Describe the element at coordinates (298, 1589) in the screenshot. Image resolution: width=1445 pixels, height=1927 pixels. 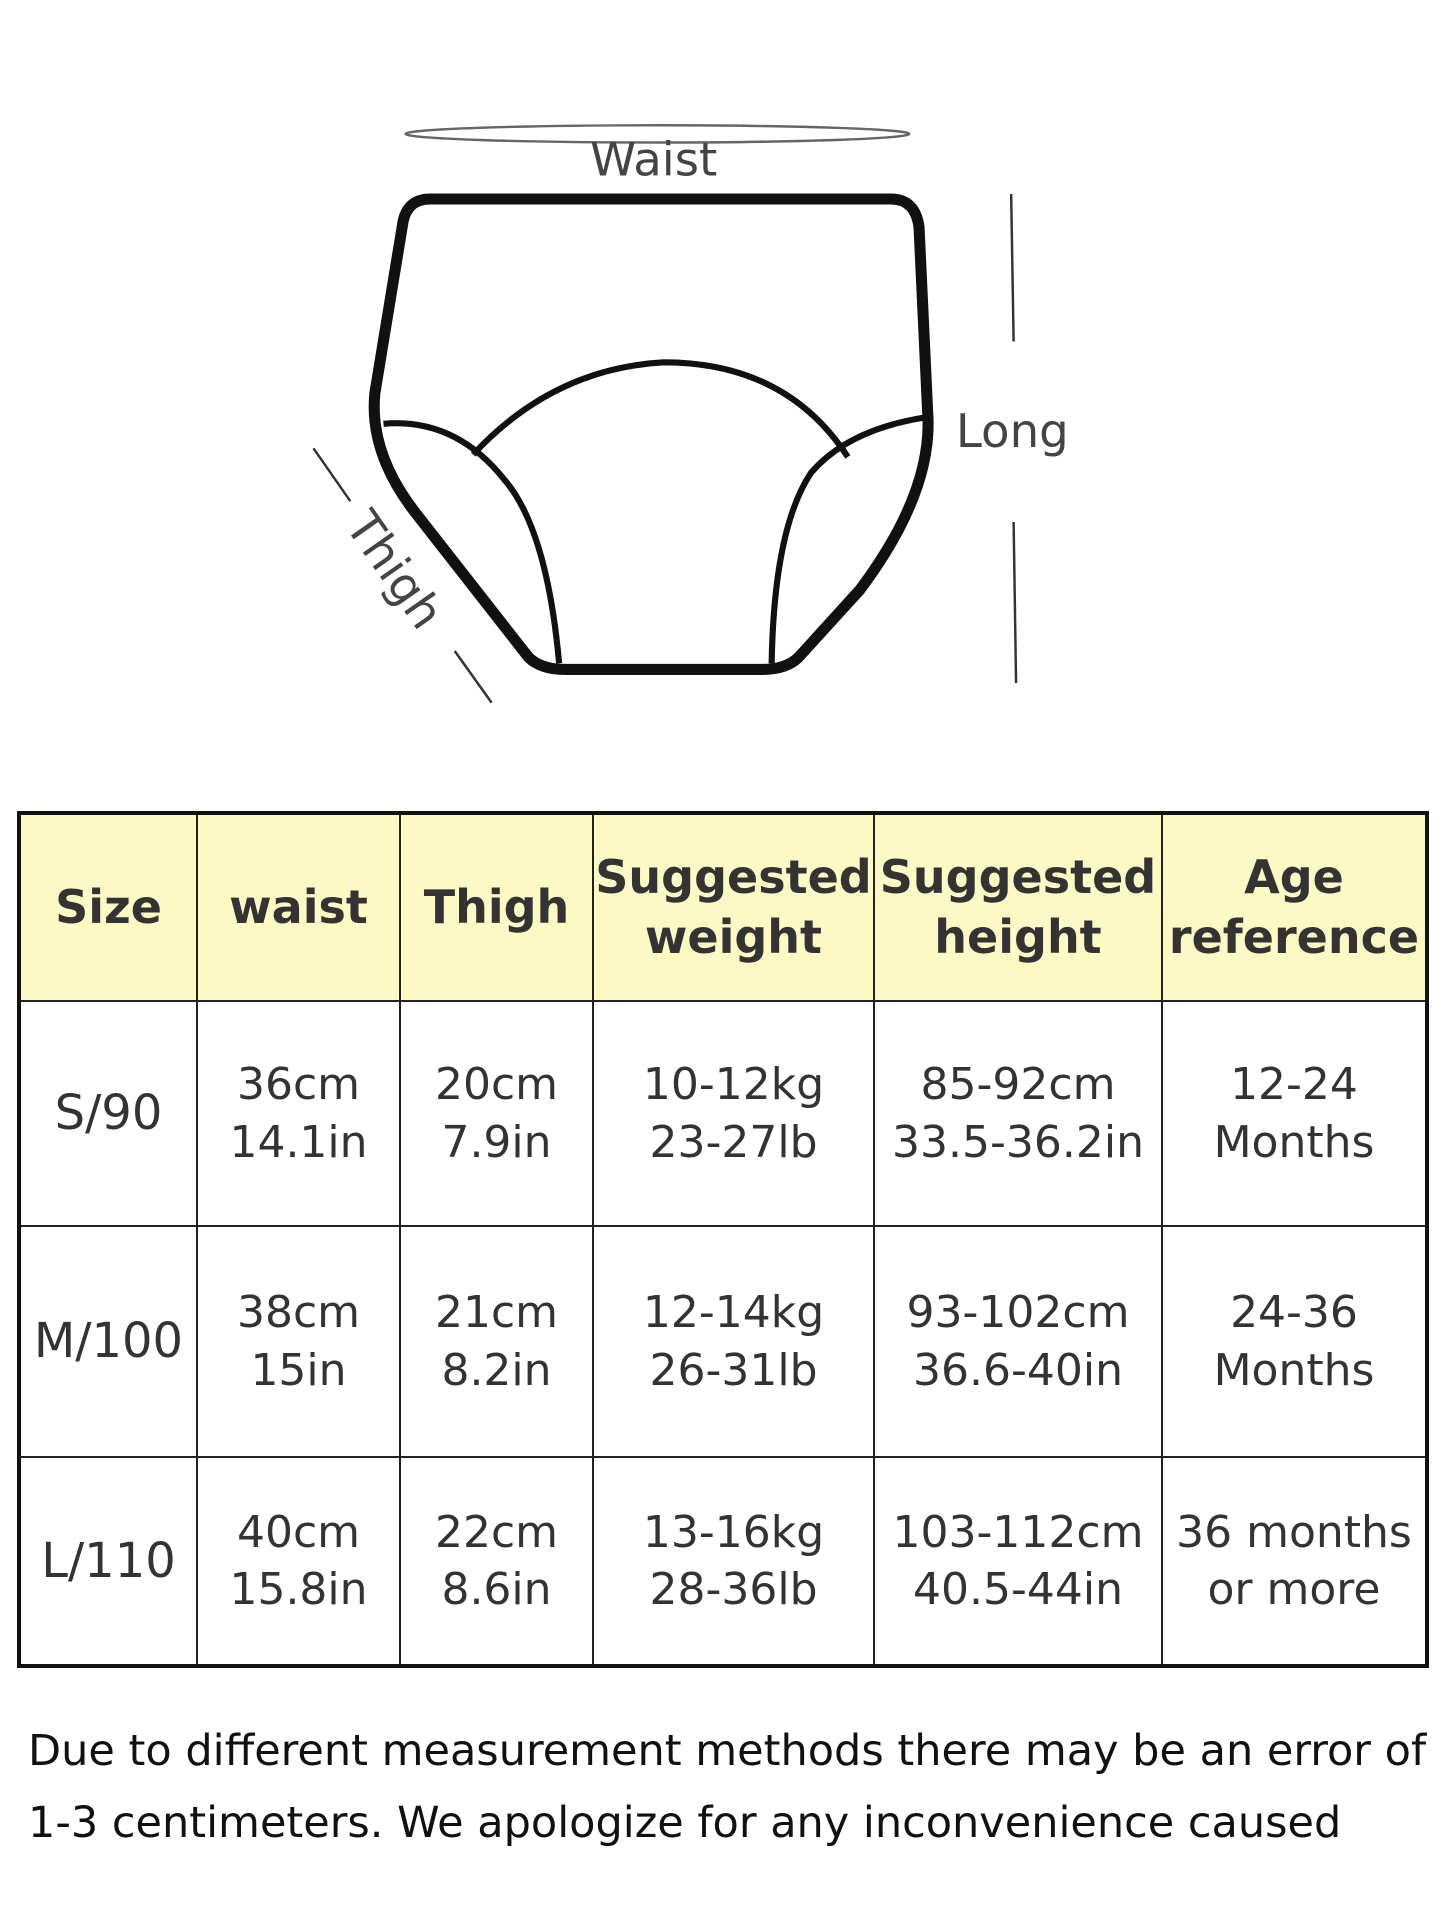
I see `cell-line: 15.8in` at that location.